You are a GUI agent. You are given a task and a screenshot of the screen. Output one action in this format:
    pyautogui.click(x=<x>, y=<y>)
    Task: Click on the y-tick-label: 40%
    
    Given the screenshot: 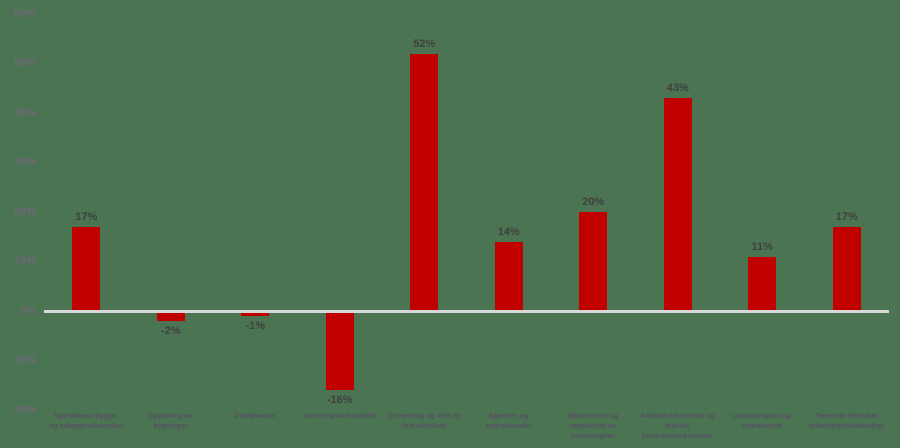 What is the action you would take?
    pyautogui.click(x=24, y=112)
    